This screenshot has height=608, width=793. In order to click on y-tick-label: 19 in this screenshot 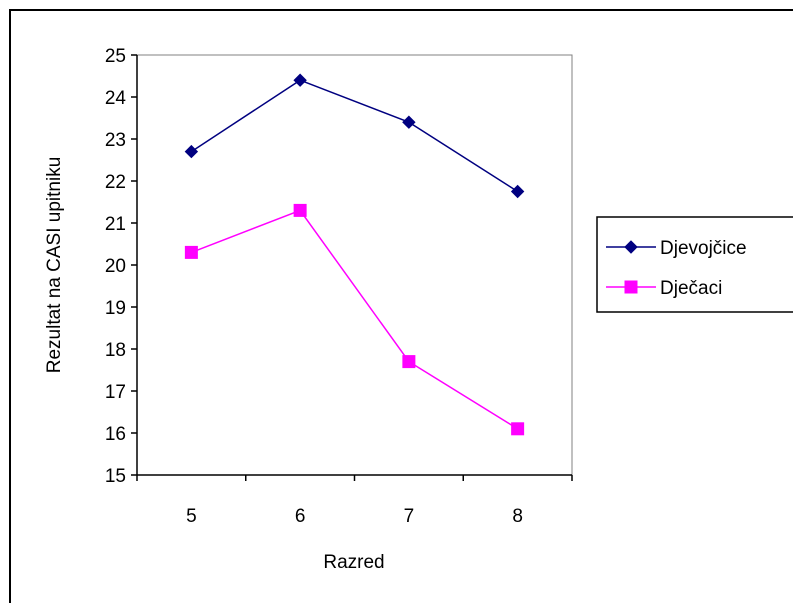, I will do `click(115, 308)`.